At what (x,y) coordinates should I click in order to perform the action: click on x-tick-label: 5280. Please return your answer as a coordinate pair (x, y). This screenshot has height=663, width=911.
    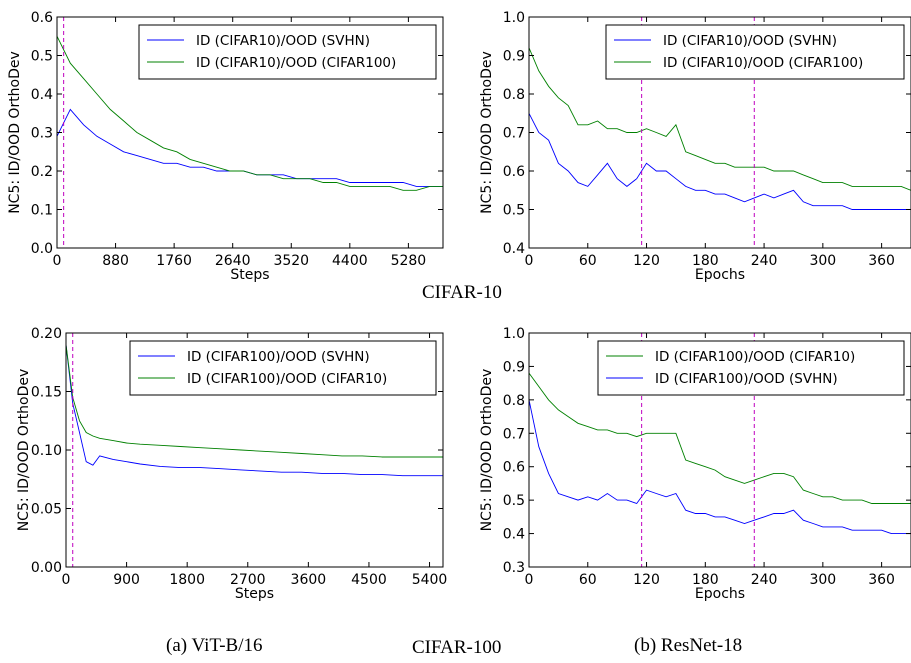
    Looking at the image, I should click on (409, 261).